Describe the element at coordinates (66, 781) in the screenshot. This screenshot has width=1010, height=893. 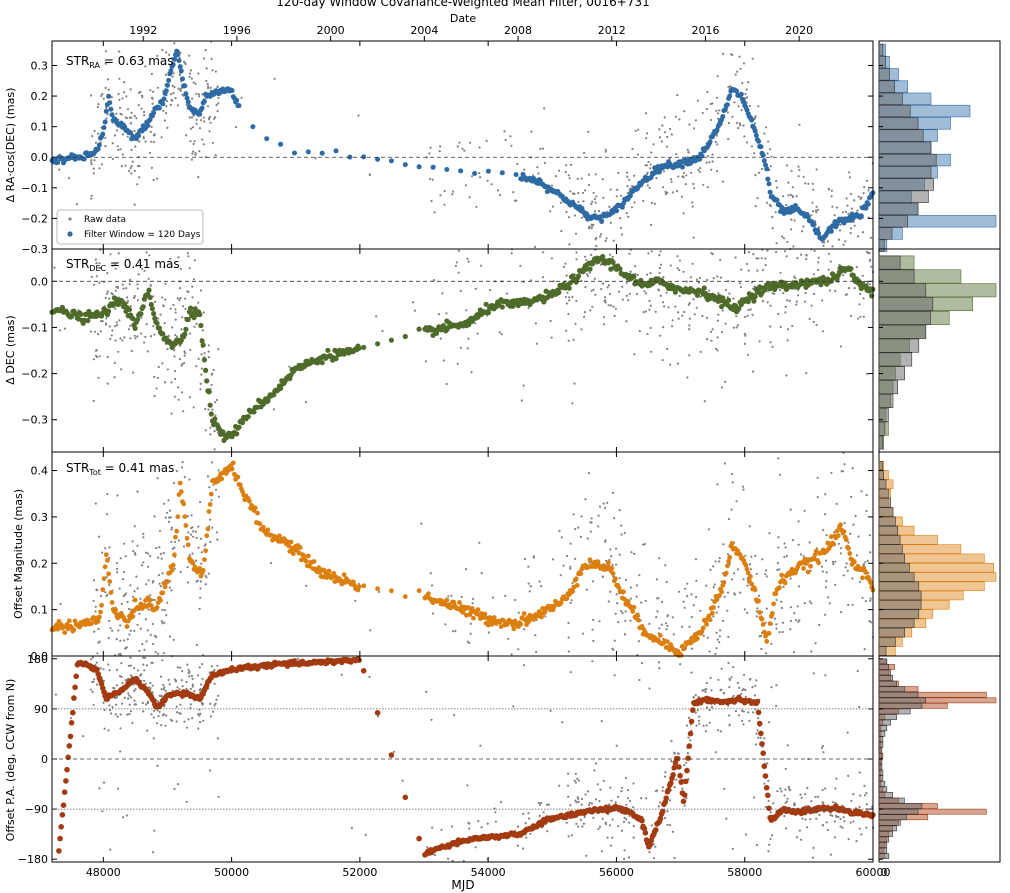
I see `pa-filtered-point` at that location.